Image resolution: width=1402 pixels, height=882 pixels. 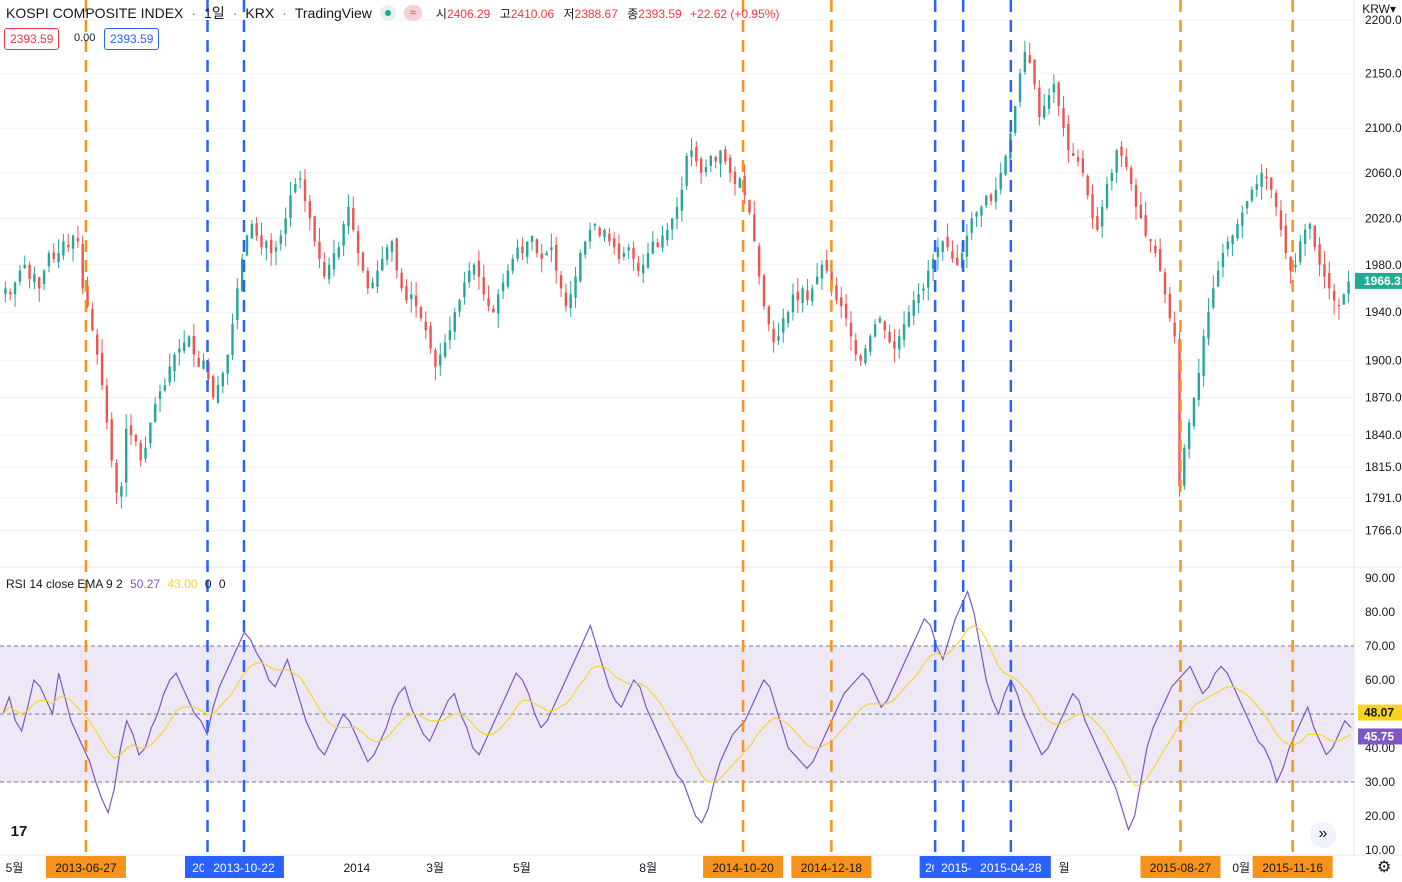 What do you see at coordinates (95, 13) in the screenshot?
I see `symbol-title: KOSPI COMPOSITE INDEX` at bounding box center [95, 13].